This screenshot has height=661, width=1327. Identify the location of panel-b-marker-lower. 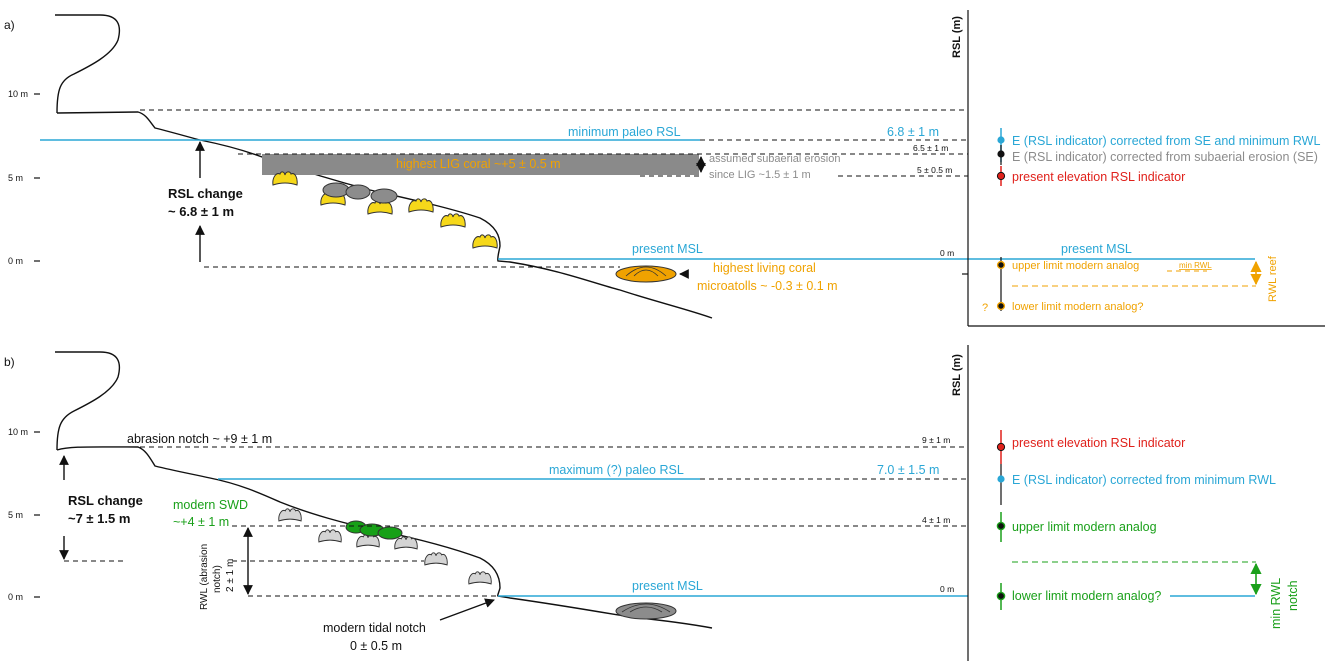
(1001, 596).